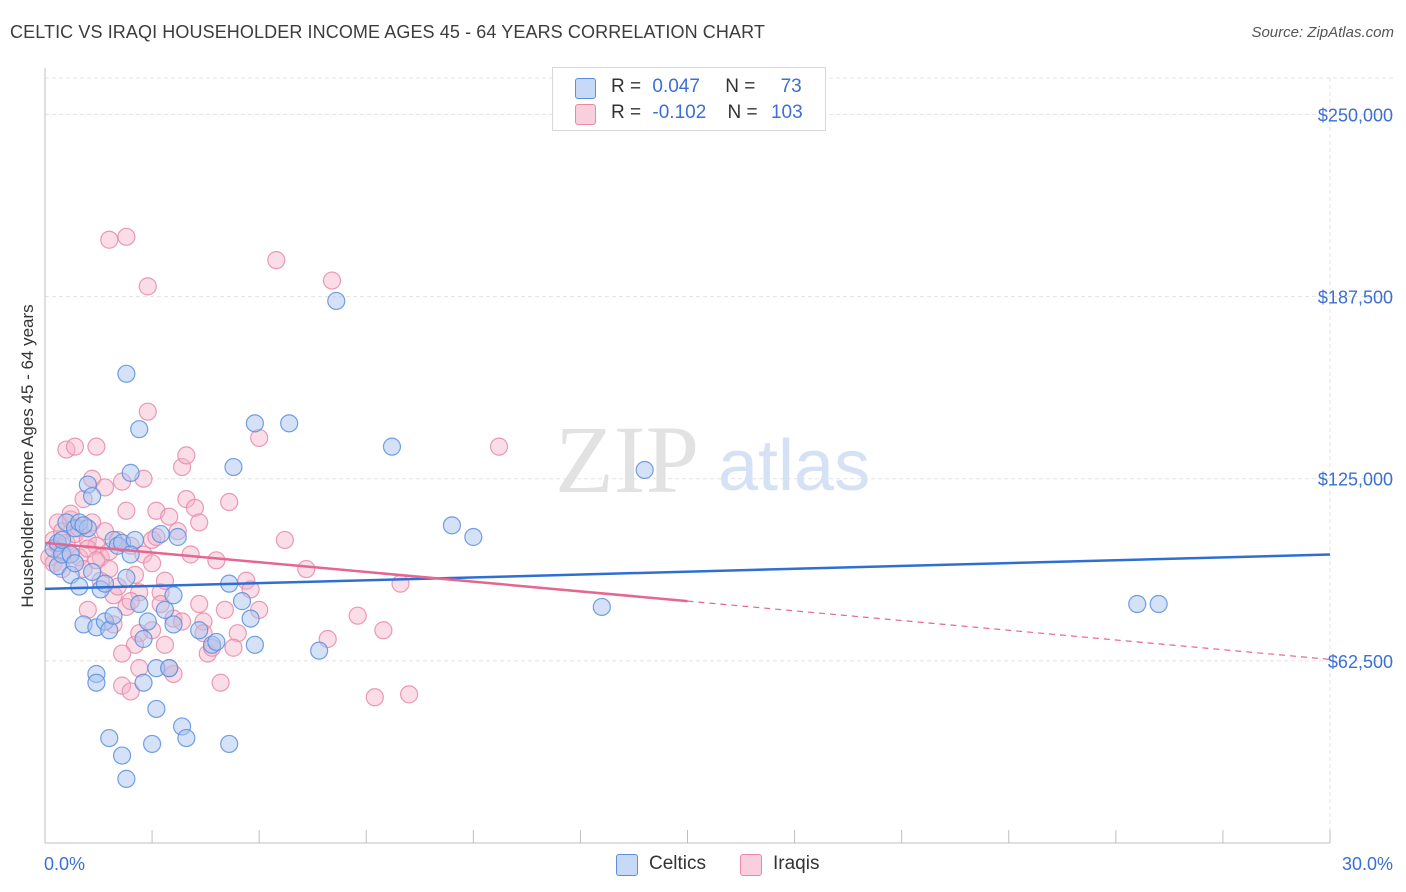 The width and height of the screenshot is (1406, 892). What do you see at coordinates (1355, 115) in the screenshot?
I see `y-tick-label: $250,000` at bounding box center [1355, 115].